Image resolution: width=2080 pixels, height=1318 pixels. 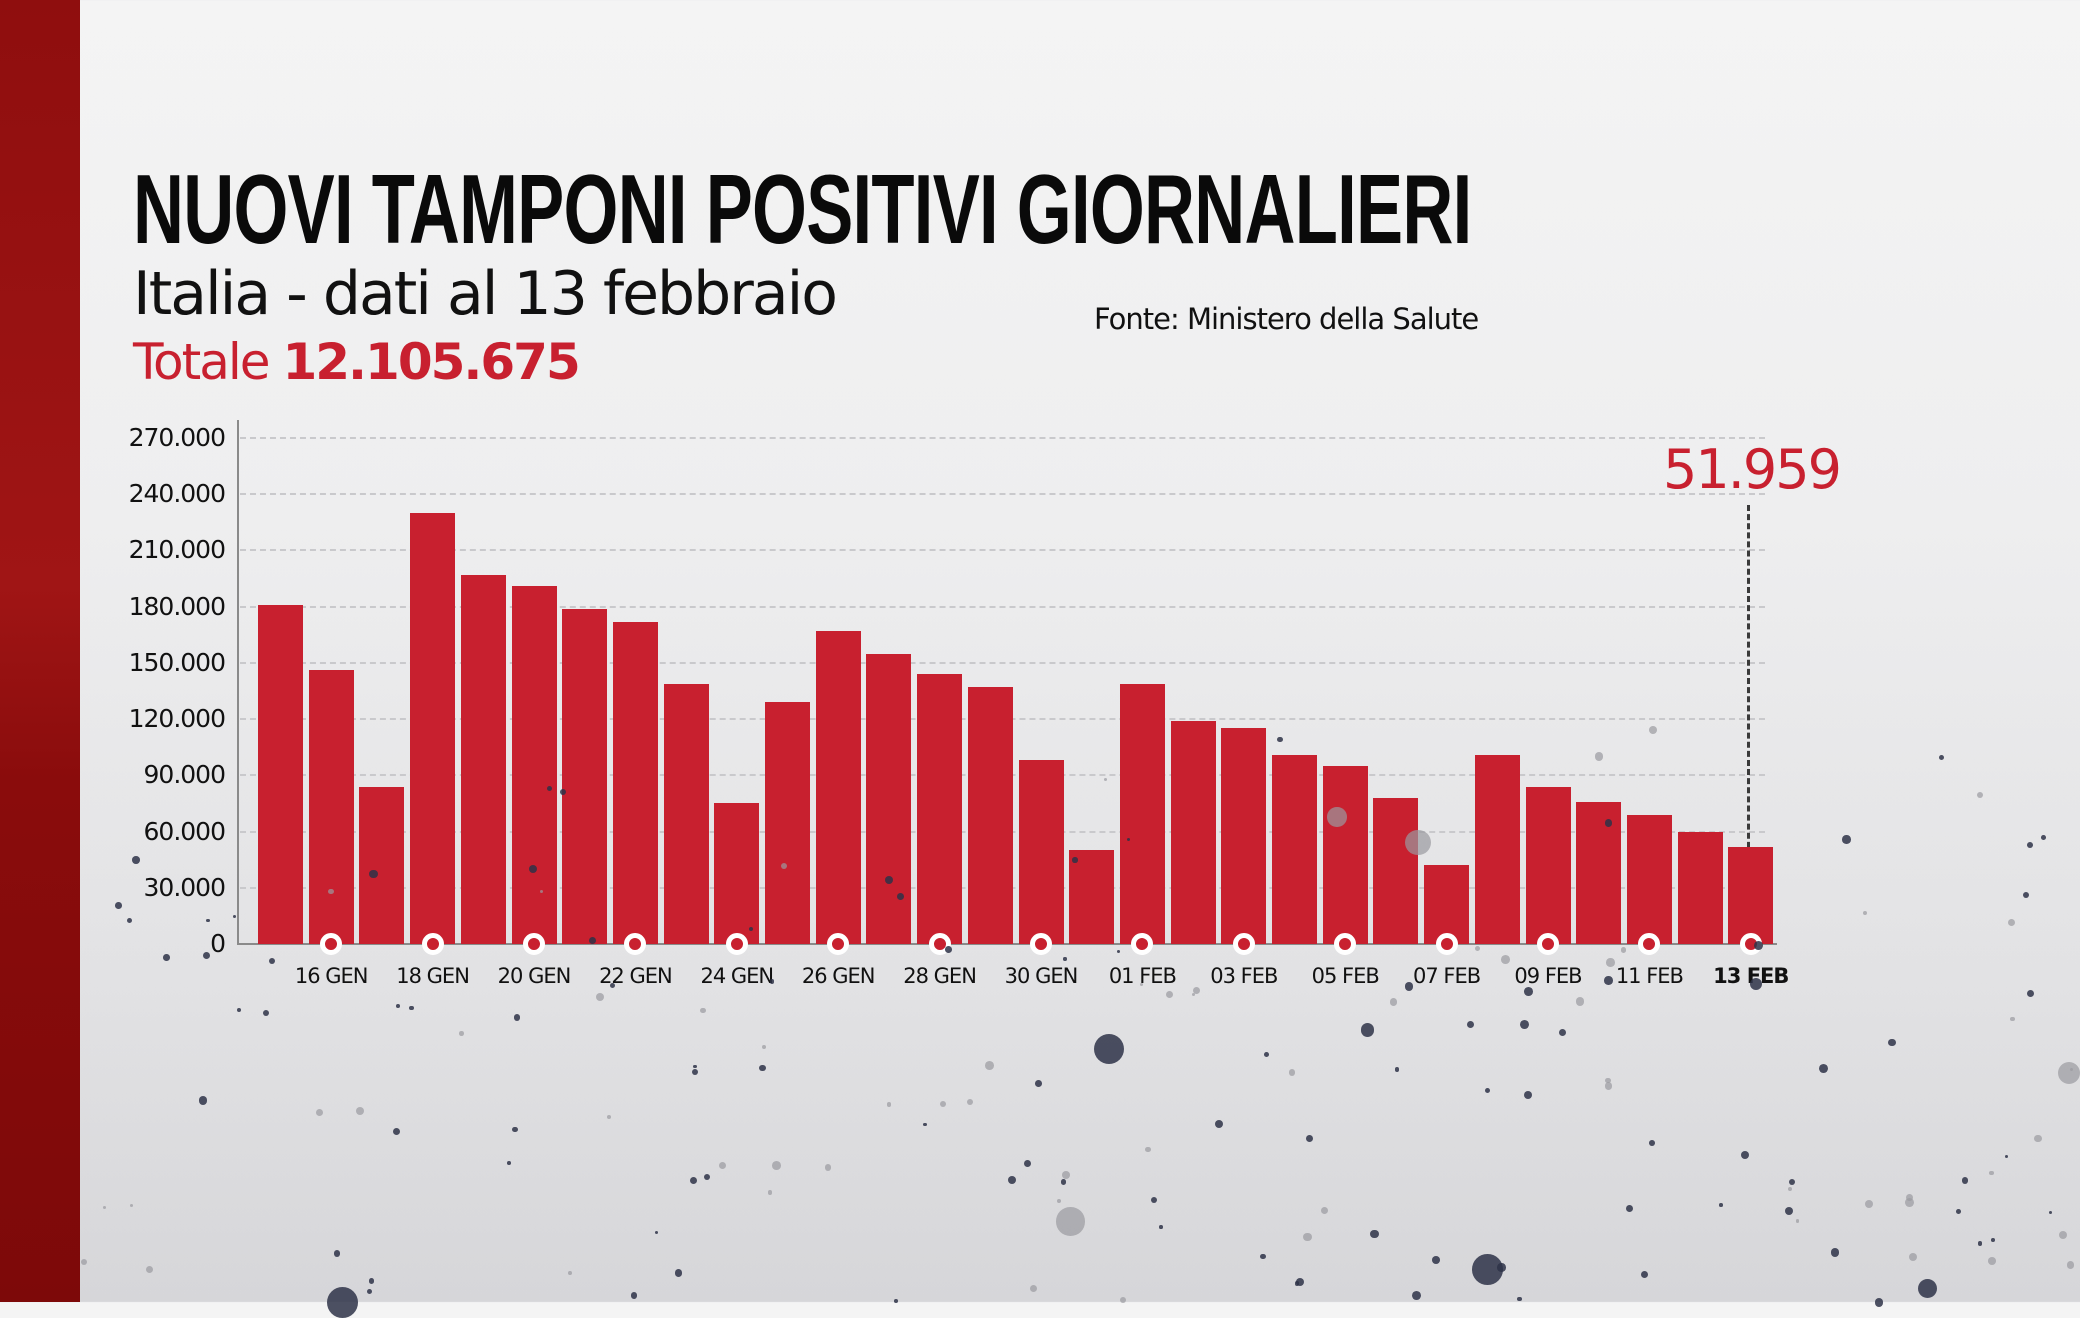 I want to click on y-tick-label: 90.000, so click(x=165, y=775).